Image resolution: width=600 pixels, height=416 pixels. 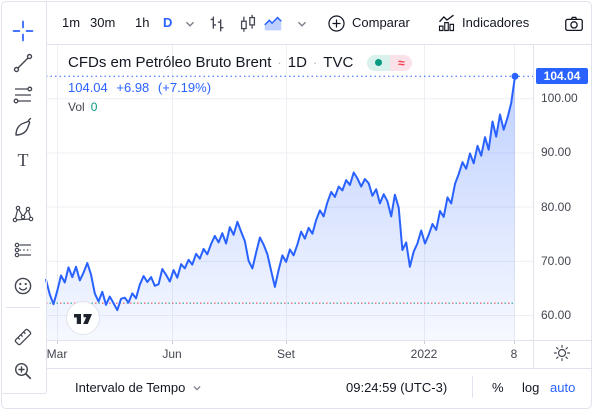 I want to click on time-tick-label: 8, so click(x=514, y=354).